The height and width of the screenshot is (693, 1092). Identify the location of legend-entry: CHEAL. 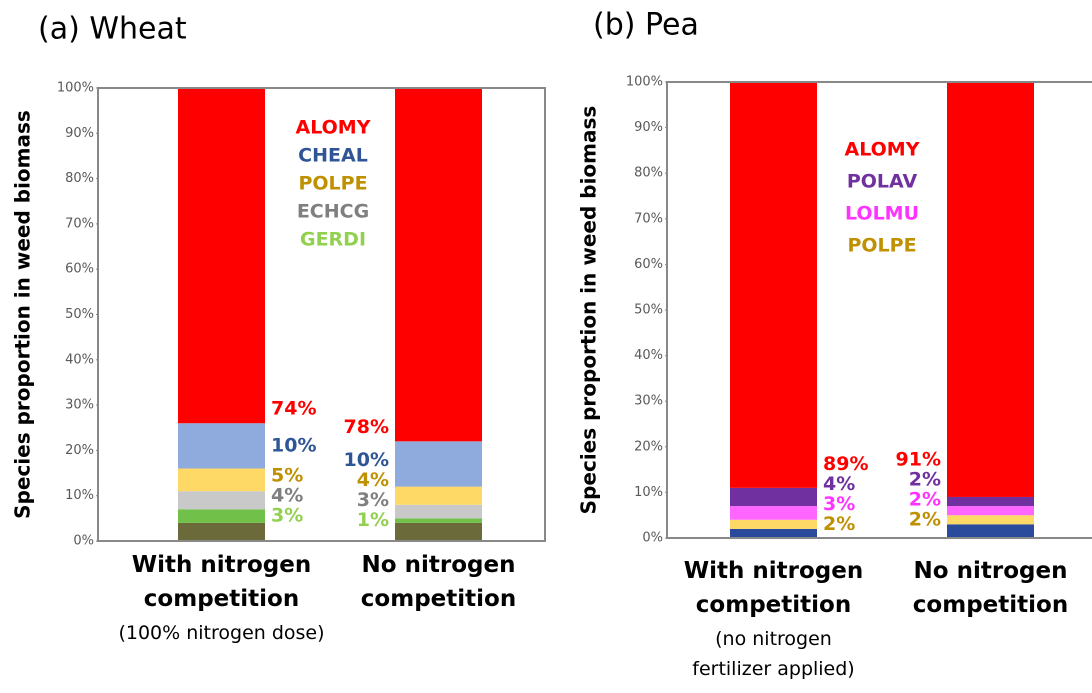
(333, 156).